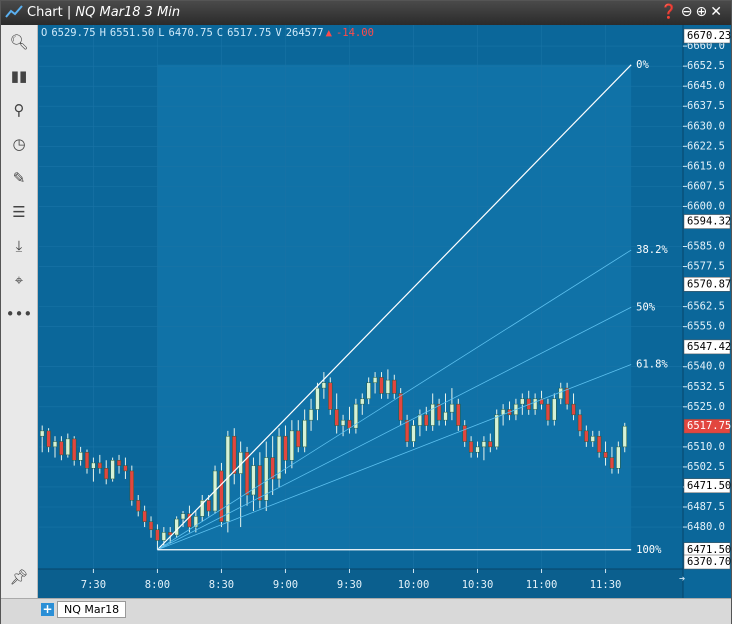 The image size is (732, 624). What do you see at coordinates (47, 609) in the screenshot?
I see `add-tab: +` at bounding box center [47, 609].